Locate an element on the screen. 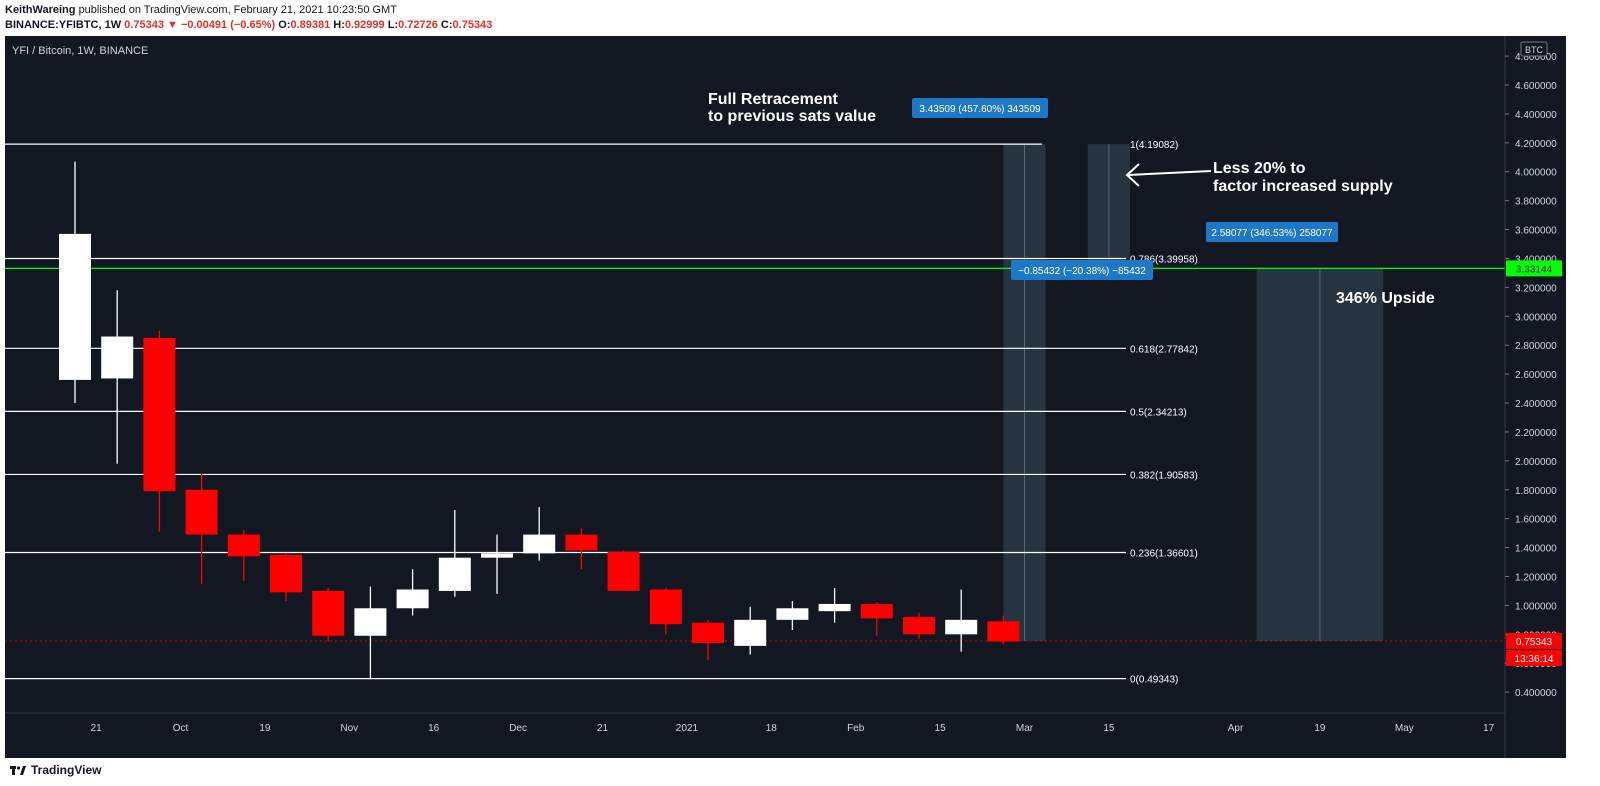 Image resolution: width=1600 pixels, height=786 pixels. close-value: 0.75343 is located at coordinates (472, 25).